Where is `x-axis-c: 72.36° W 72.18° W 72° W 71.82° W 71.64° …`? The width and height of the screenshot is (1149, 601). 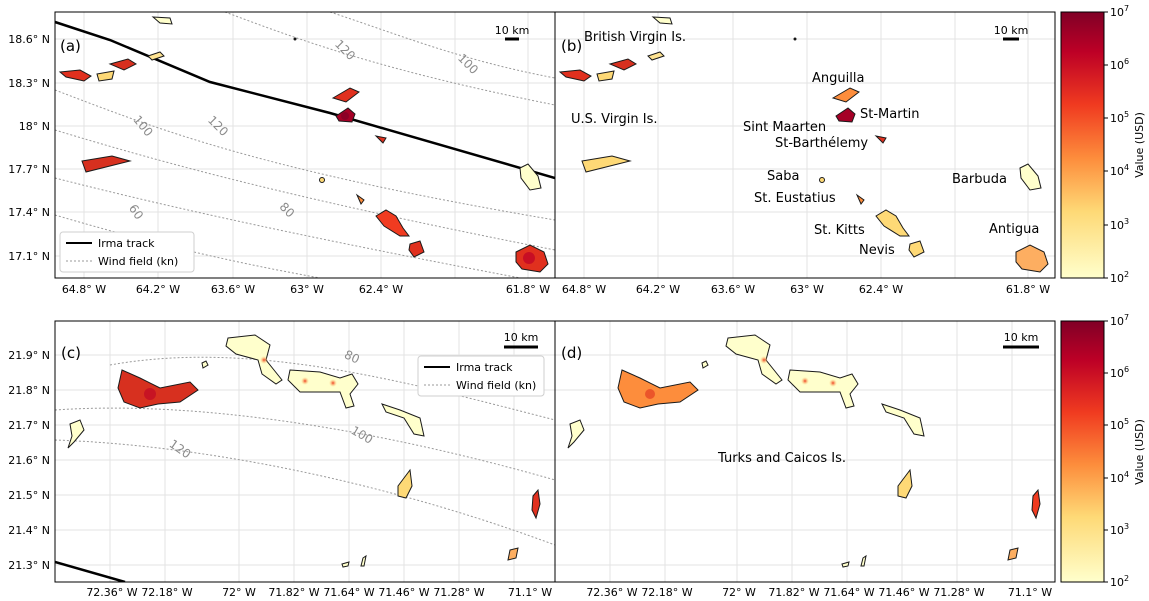 x-axis-c: 72.36° W 72.18° W 72° W 71.82° W 71.64° … is located at coordinates (319, 592).